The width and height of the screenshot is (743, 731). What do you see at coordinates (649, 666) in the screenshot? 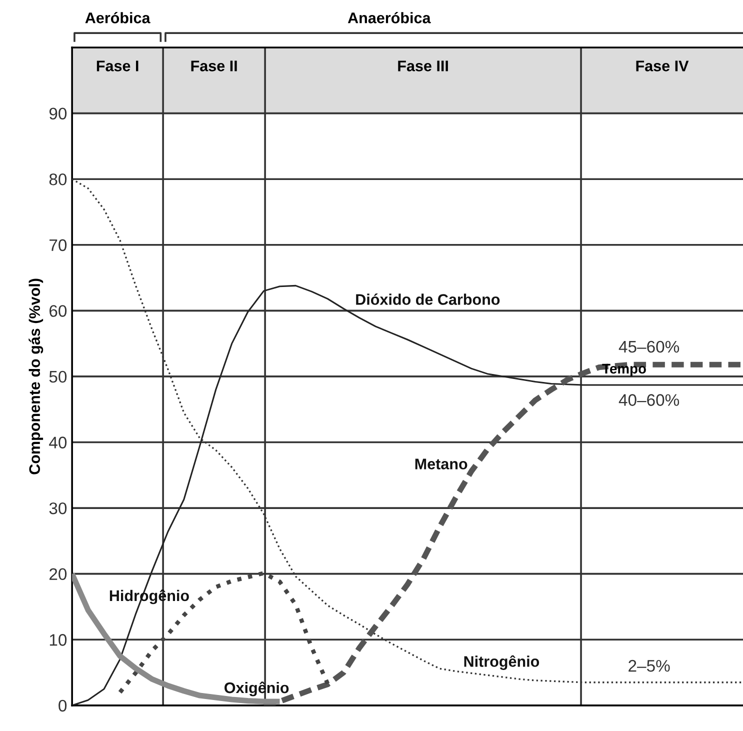
I see `annotation: 2–5%` at bounding box center [649, 666].